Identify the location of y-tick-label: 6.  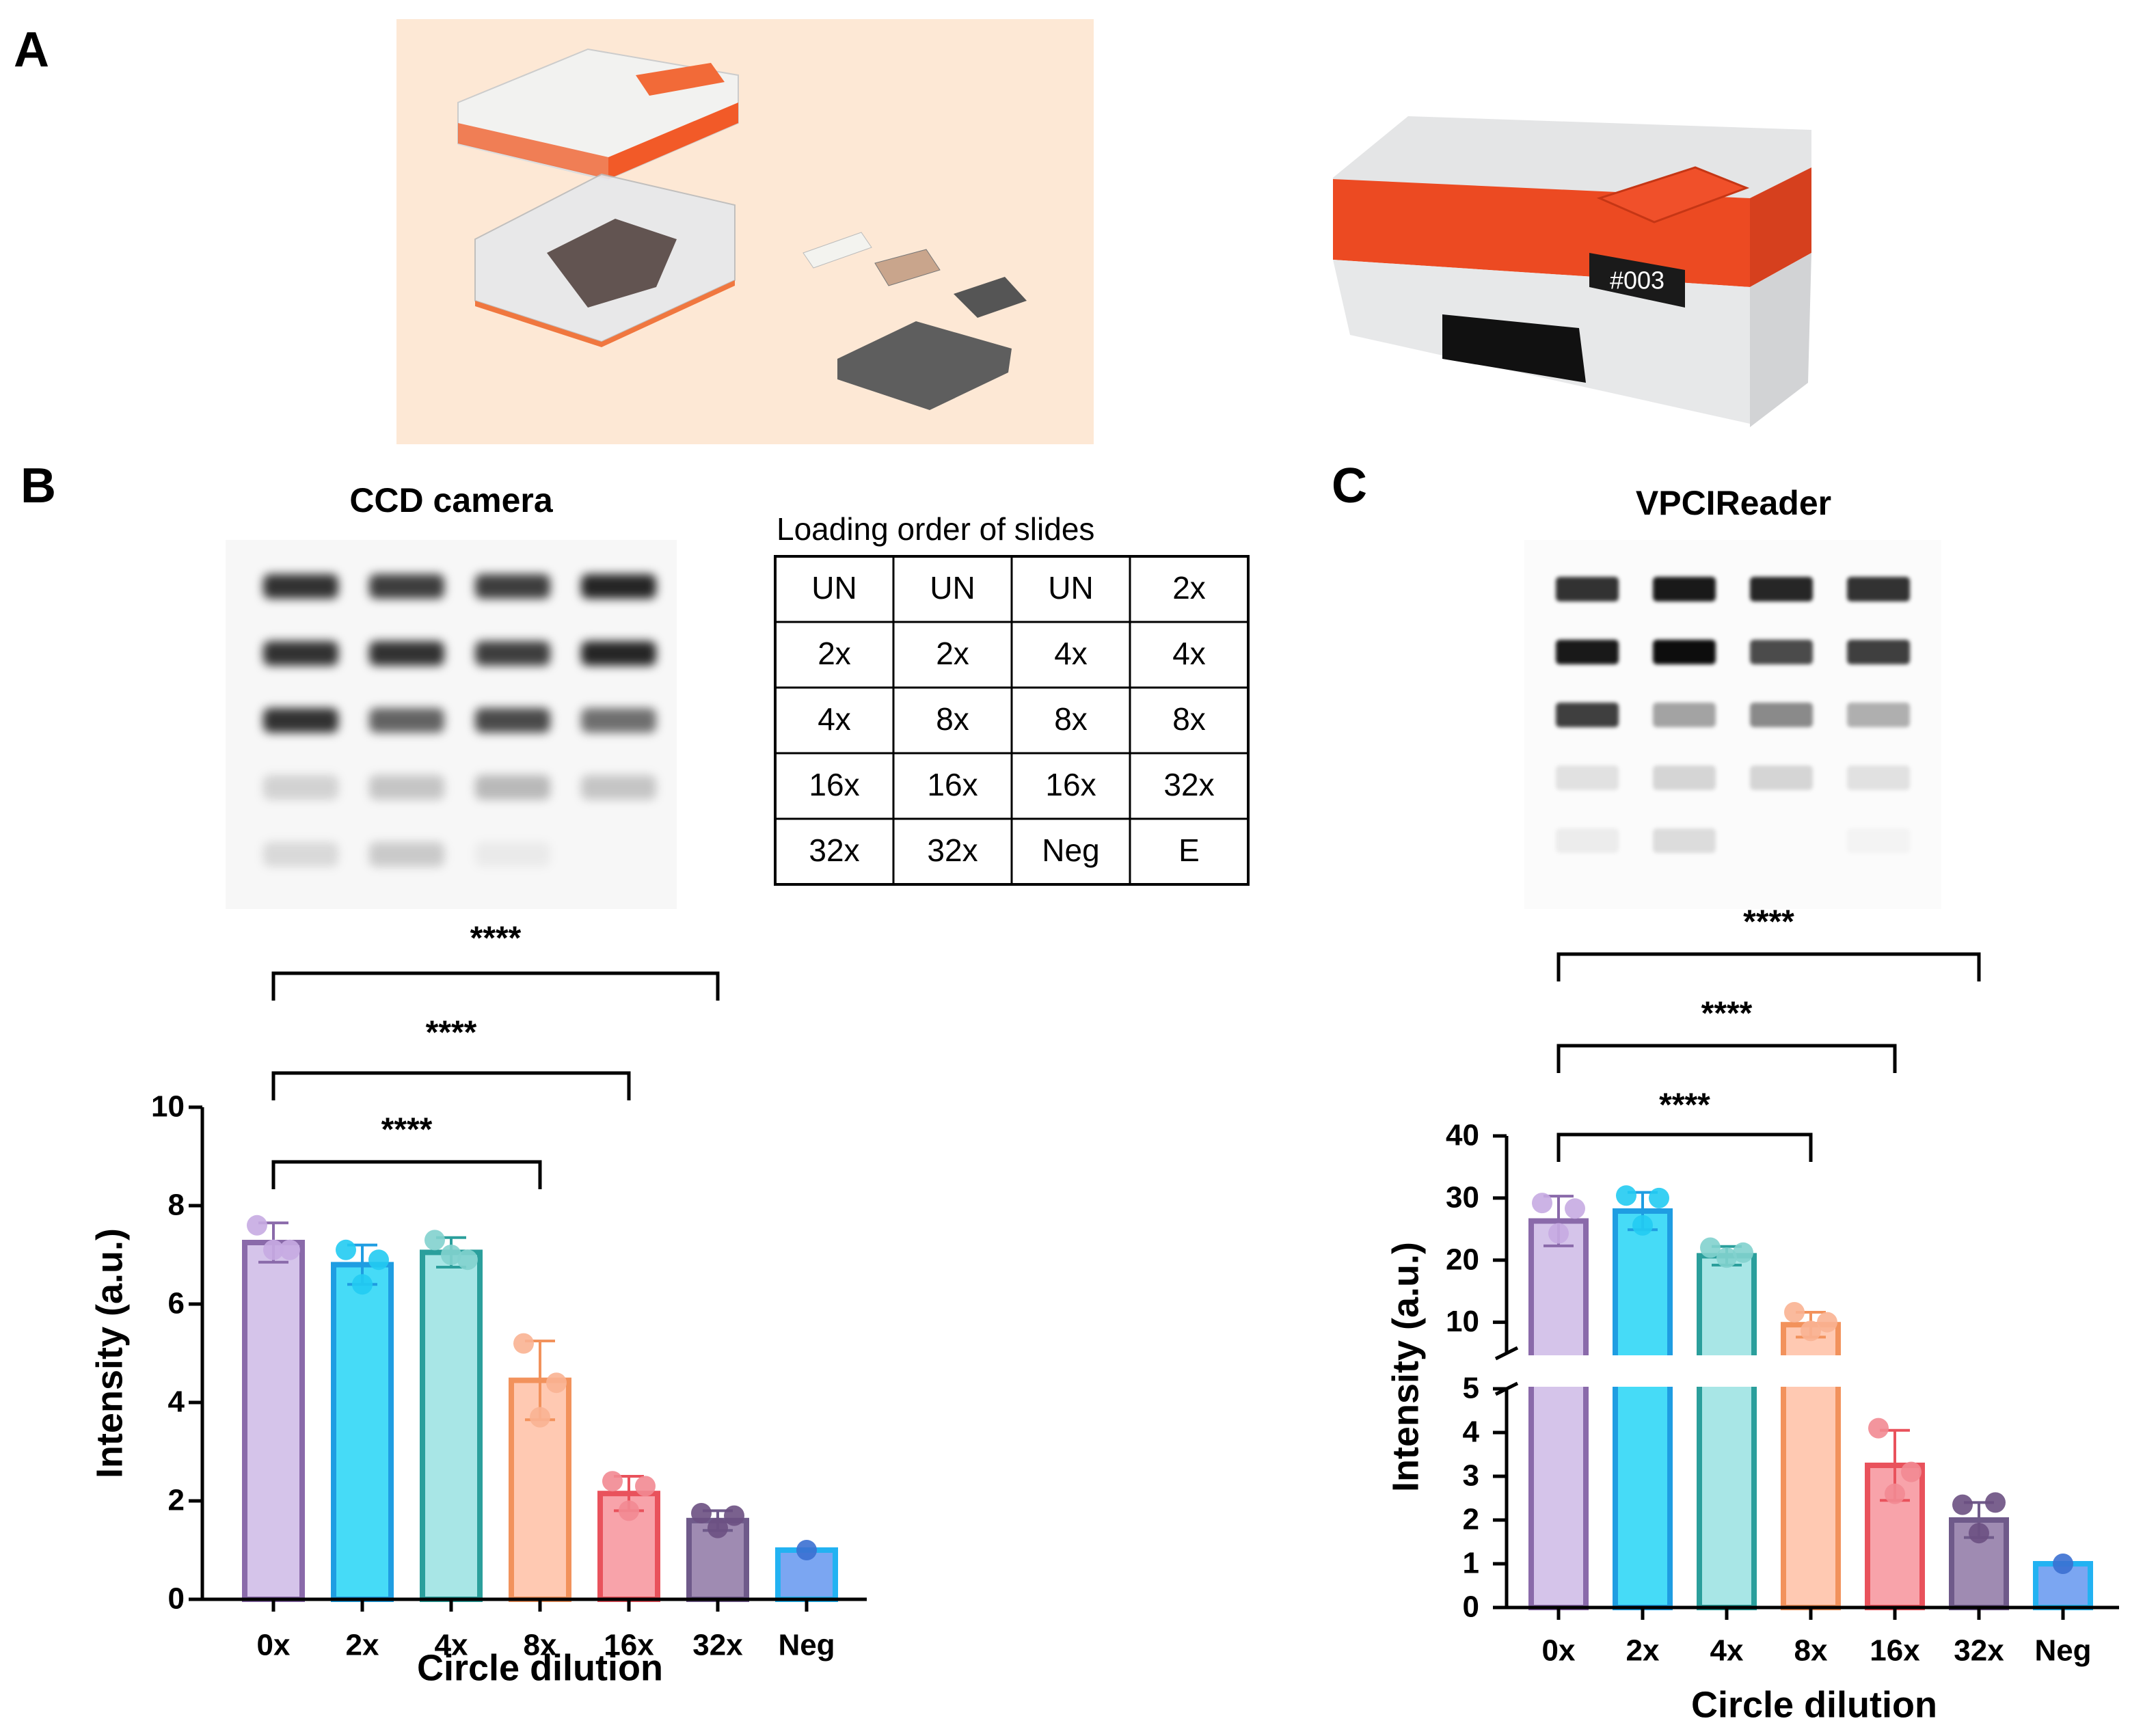
(176, 1303).